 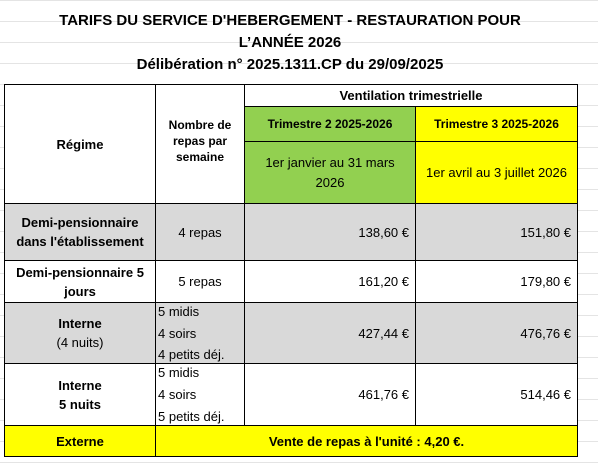 I want to click on period-text: 1er avril au 3 juillet 2026, so click(x=496, y=172).